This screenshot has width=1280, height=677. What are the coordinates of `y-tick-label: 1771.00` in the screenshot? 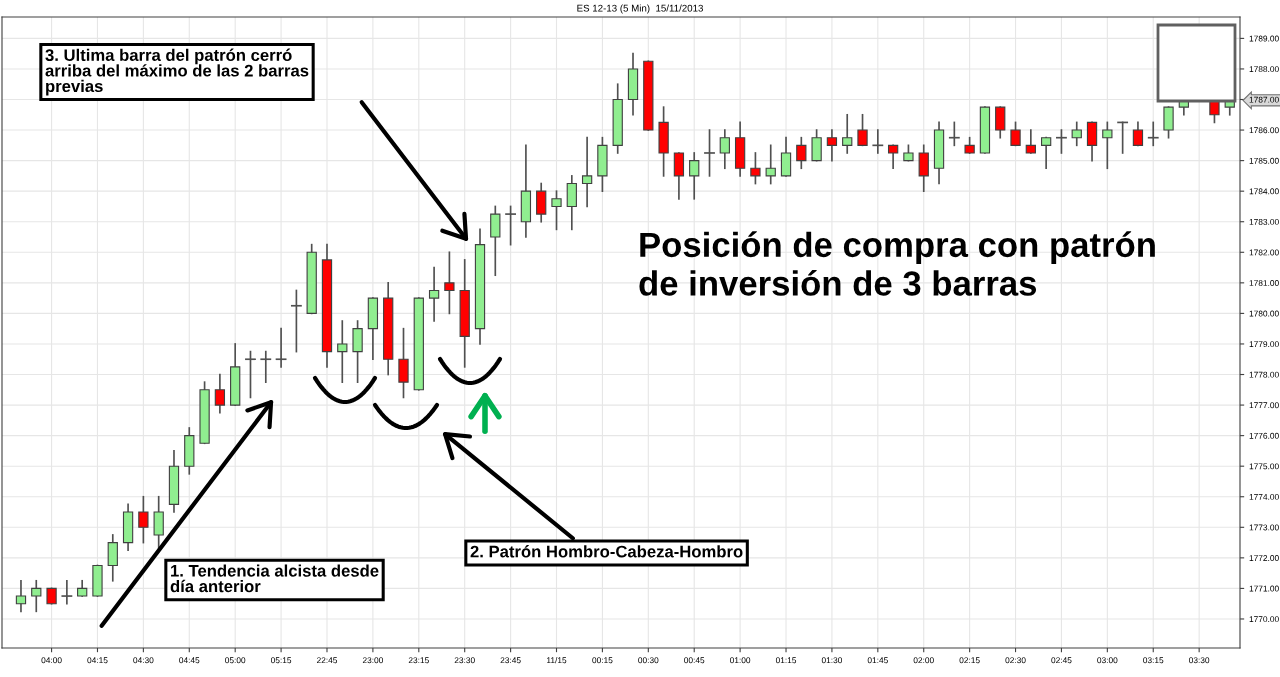 It's located at (1264, 588).